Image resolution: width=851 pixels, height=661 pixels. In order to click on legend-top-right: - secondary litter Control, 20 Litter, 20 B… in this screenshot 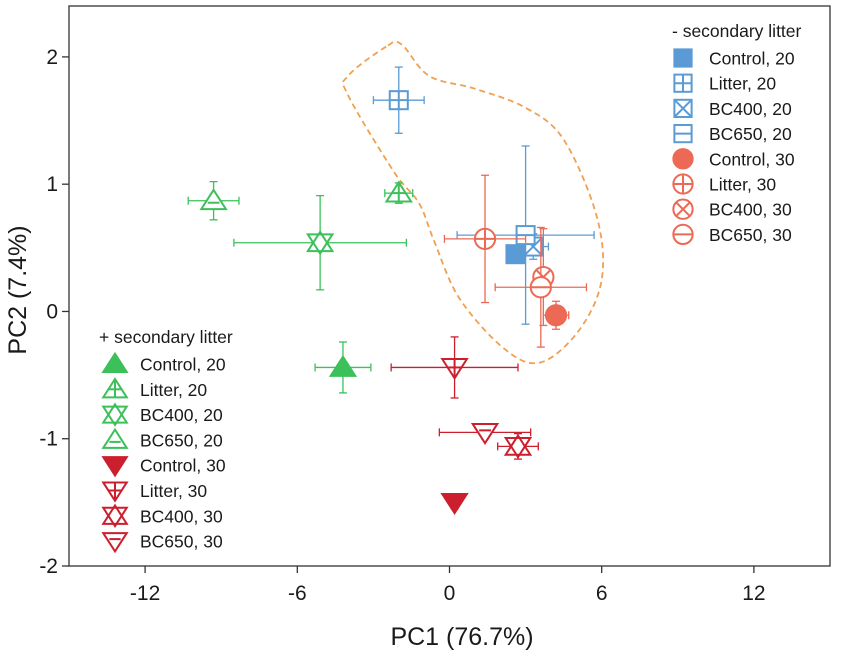, I will do `click(737, 133)`.